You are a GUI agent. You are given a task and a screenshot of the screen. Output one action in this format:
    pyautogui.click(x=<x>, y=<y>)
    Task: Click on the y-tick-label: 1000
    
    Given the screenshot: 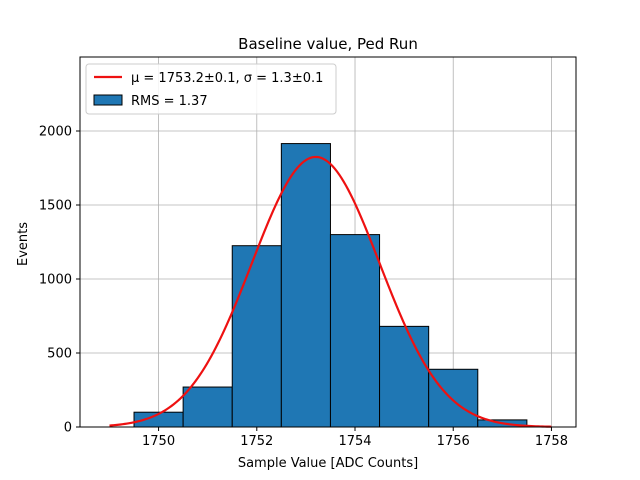 What is the action you would take?
    pyautogui.click(x=55, y=280)
    